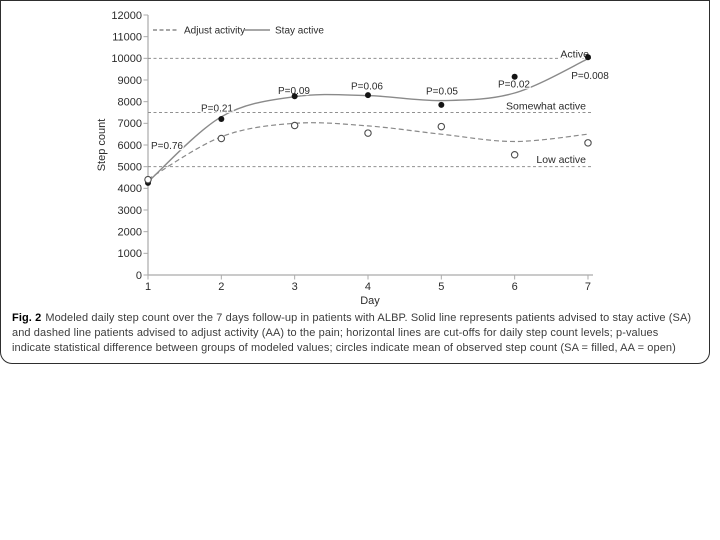 The width and height of the screenshot is (720, 540). What do you see at coordinates (130, 189) in the screenshot?
I see `y-tick-label: 4000` at bounding box center [130, 189].